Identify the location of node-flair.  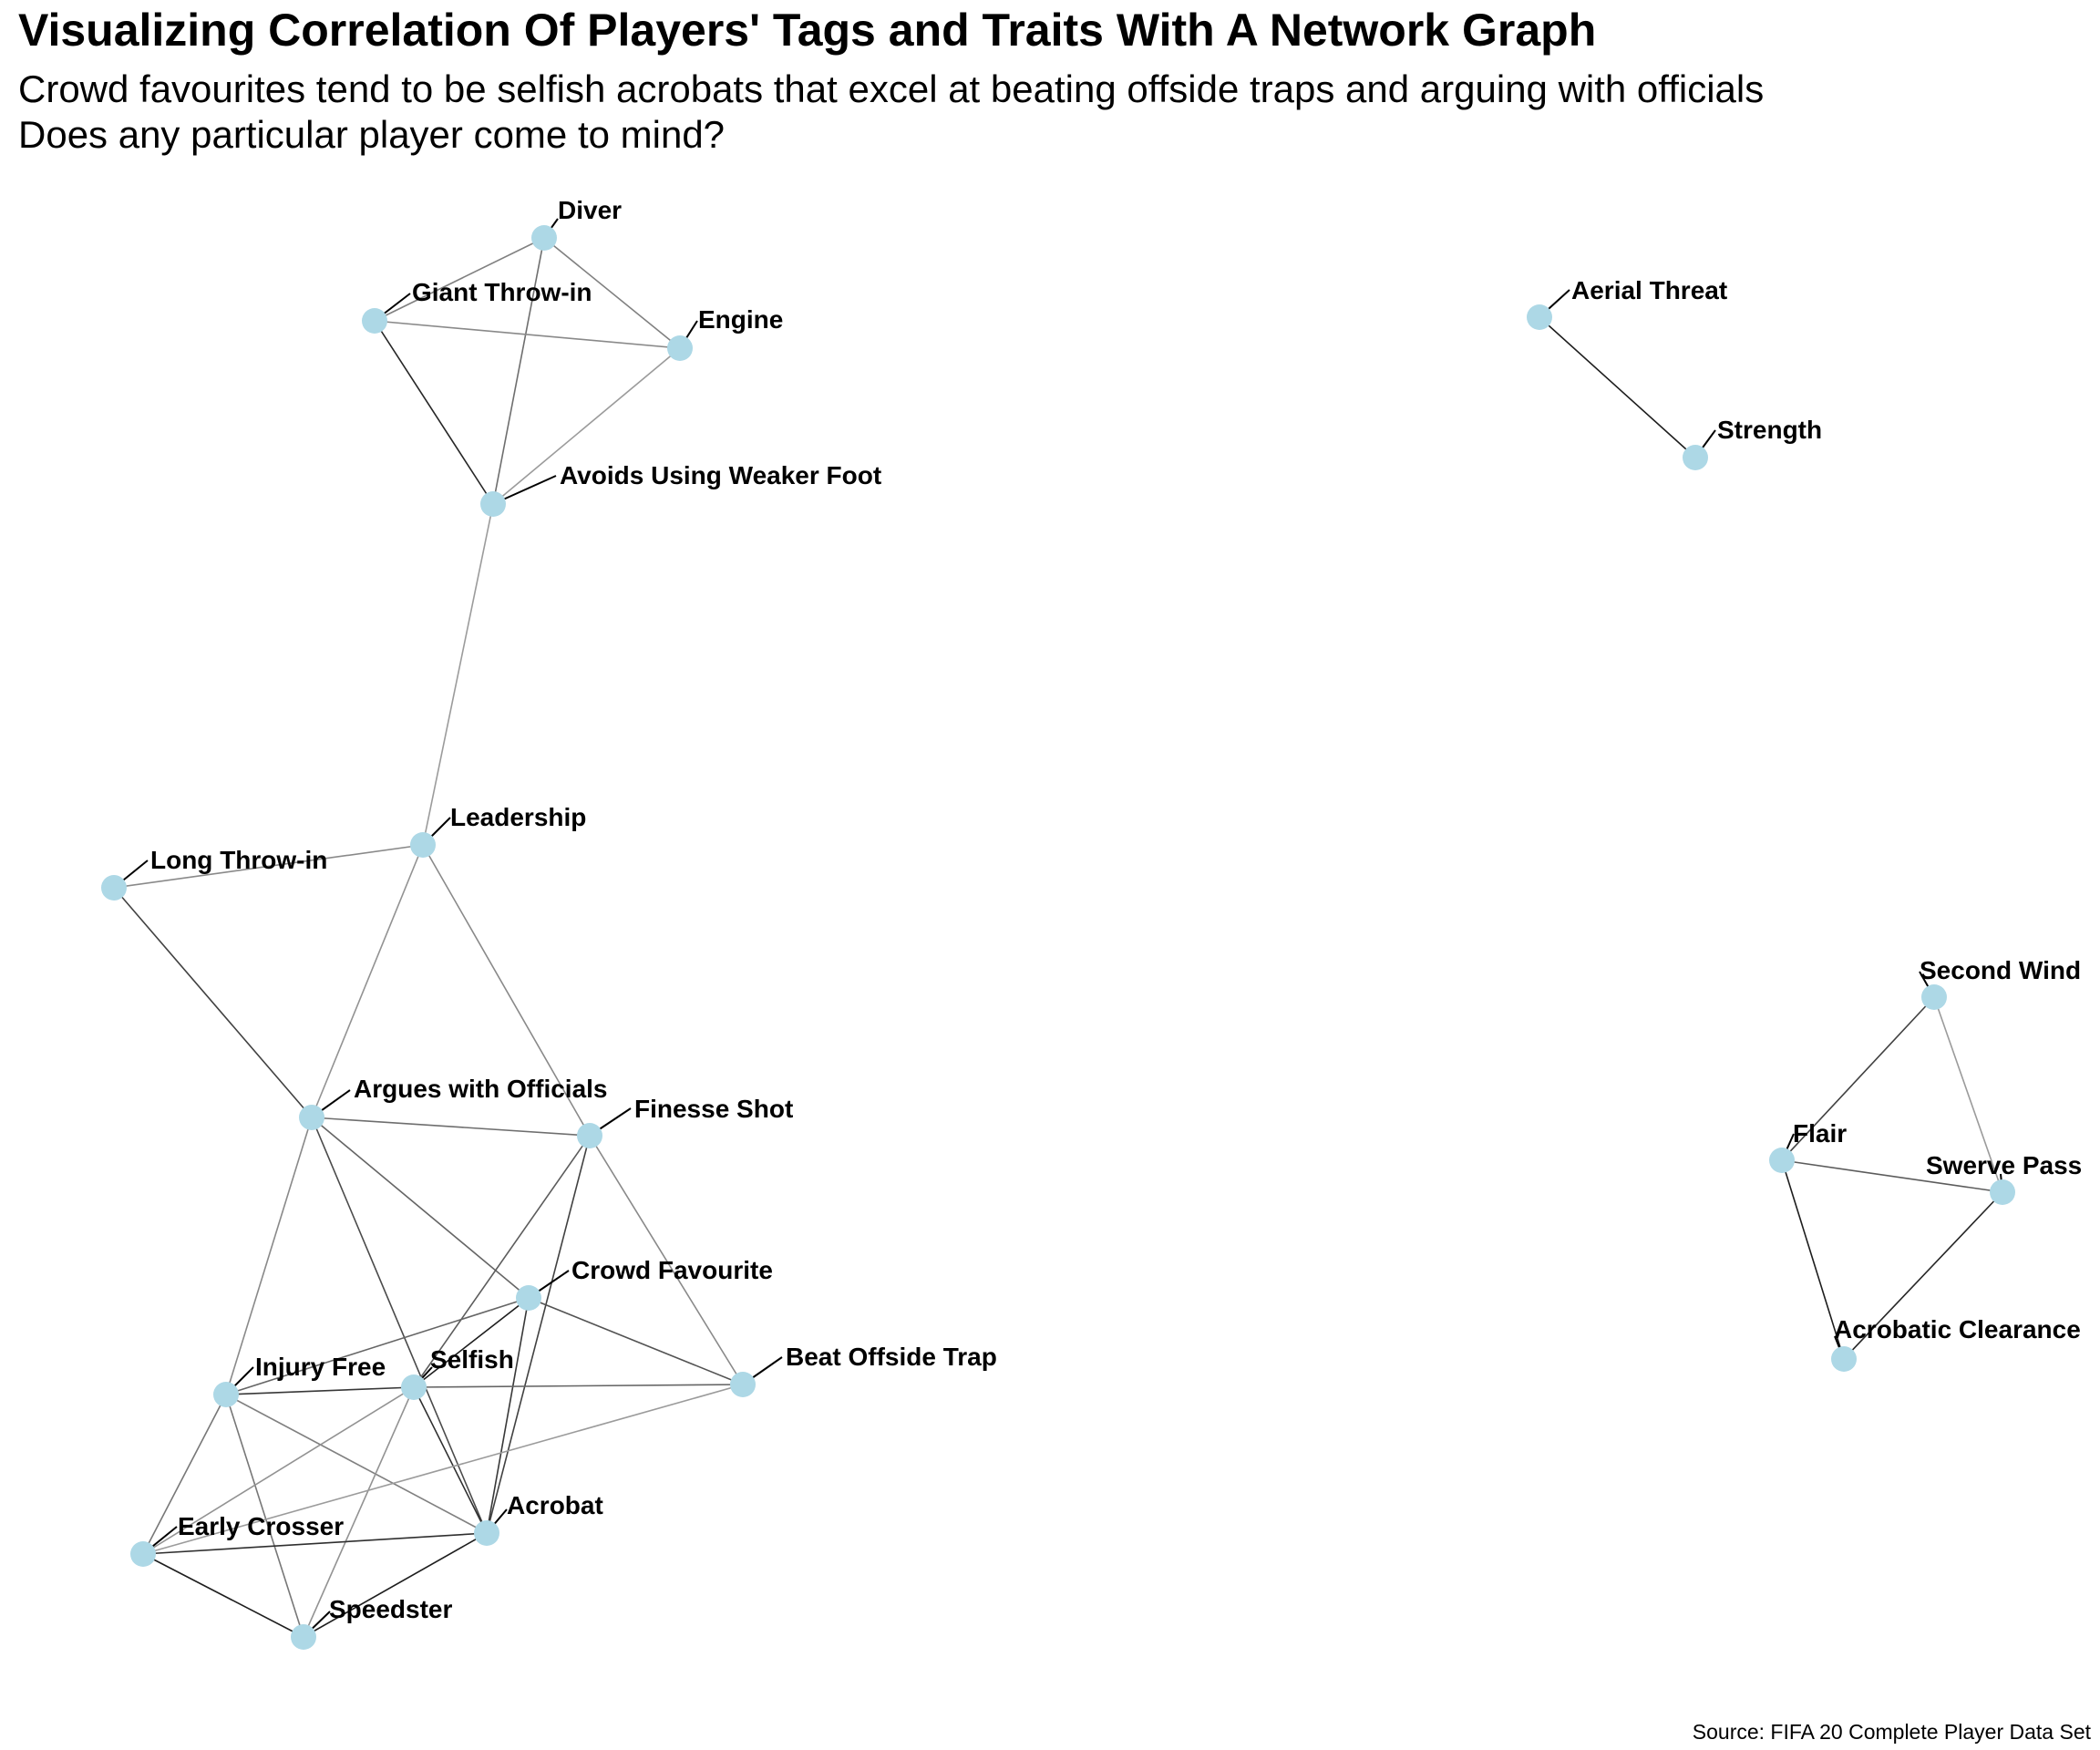
(1782, 1160).